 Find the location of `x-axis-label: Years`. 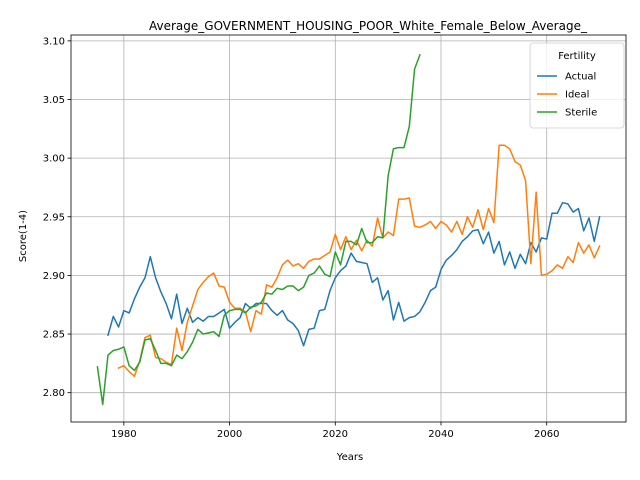

x-axis-label: Years is located at coordinates (349, 457).